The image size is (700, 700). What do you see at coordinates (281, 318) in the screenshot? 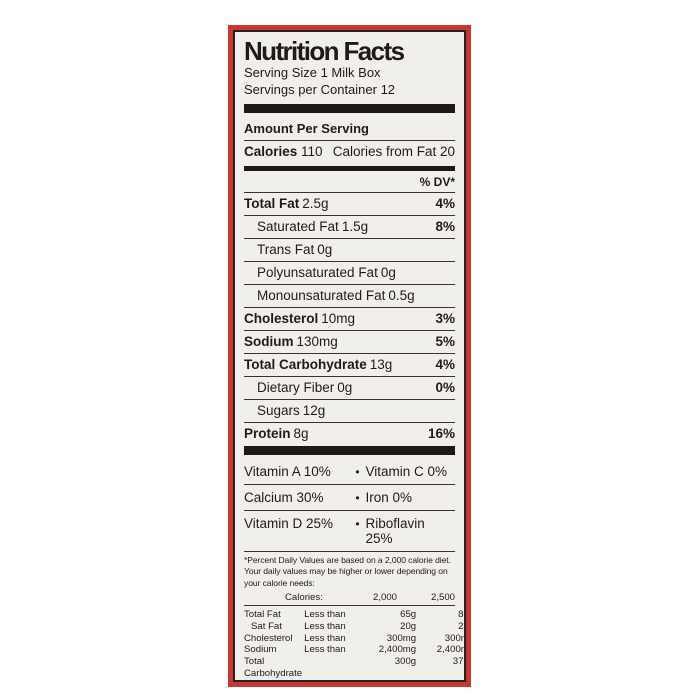
I see `nutrient-name: Cholesterol` at bounding box center [281, 318].